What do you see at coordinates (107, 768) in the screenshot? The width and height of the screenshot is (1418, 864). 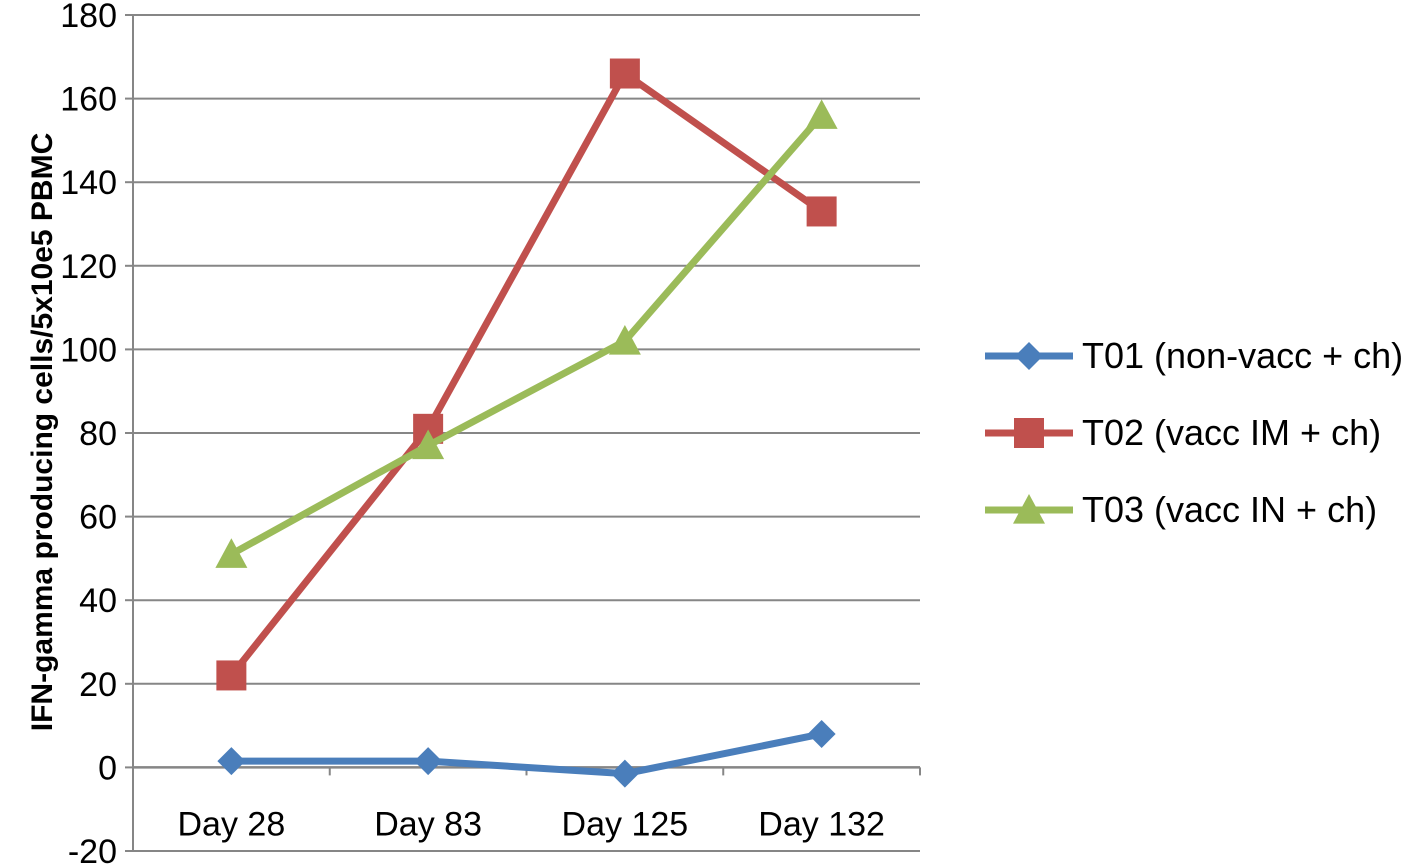 I see `y-tick-label: 0` at bounding box center [107, 768].